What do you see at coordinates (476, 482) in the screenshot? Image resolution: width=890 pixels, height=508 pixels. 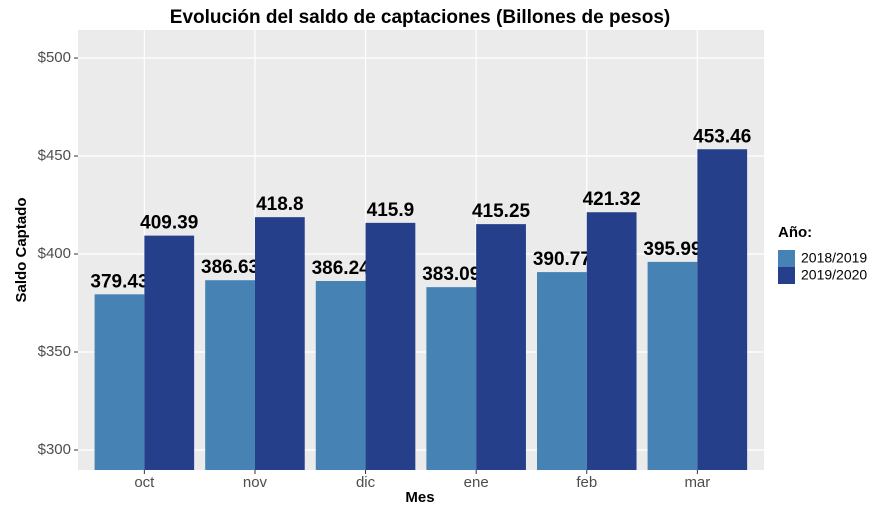 I see `x-tick-label: ene` at bounding box center [476, 482].